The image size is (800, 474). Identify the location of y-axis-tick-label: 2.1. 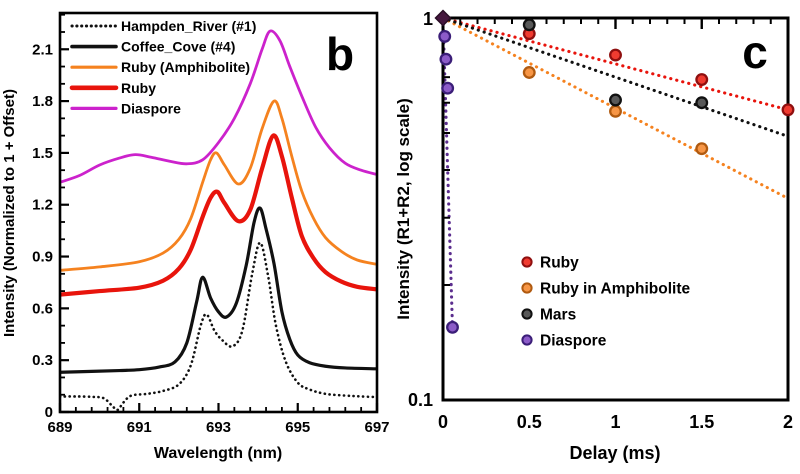
(42, 49).